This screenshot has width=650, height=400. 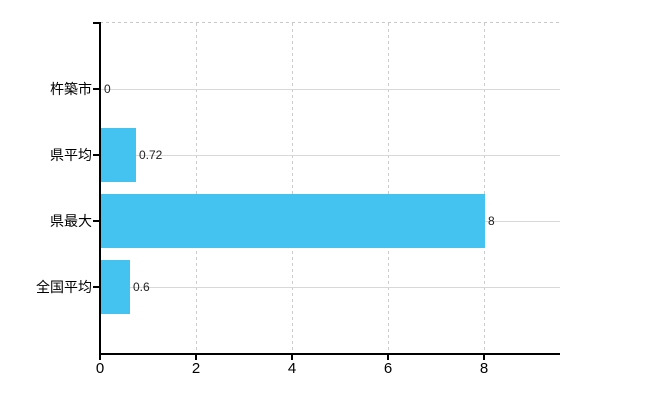 I want to click on category-label: 杵築市, so click(x=71, y=89).